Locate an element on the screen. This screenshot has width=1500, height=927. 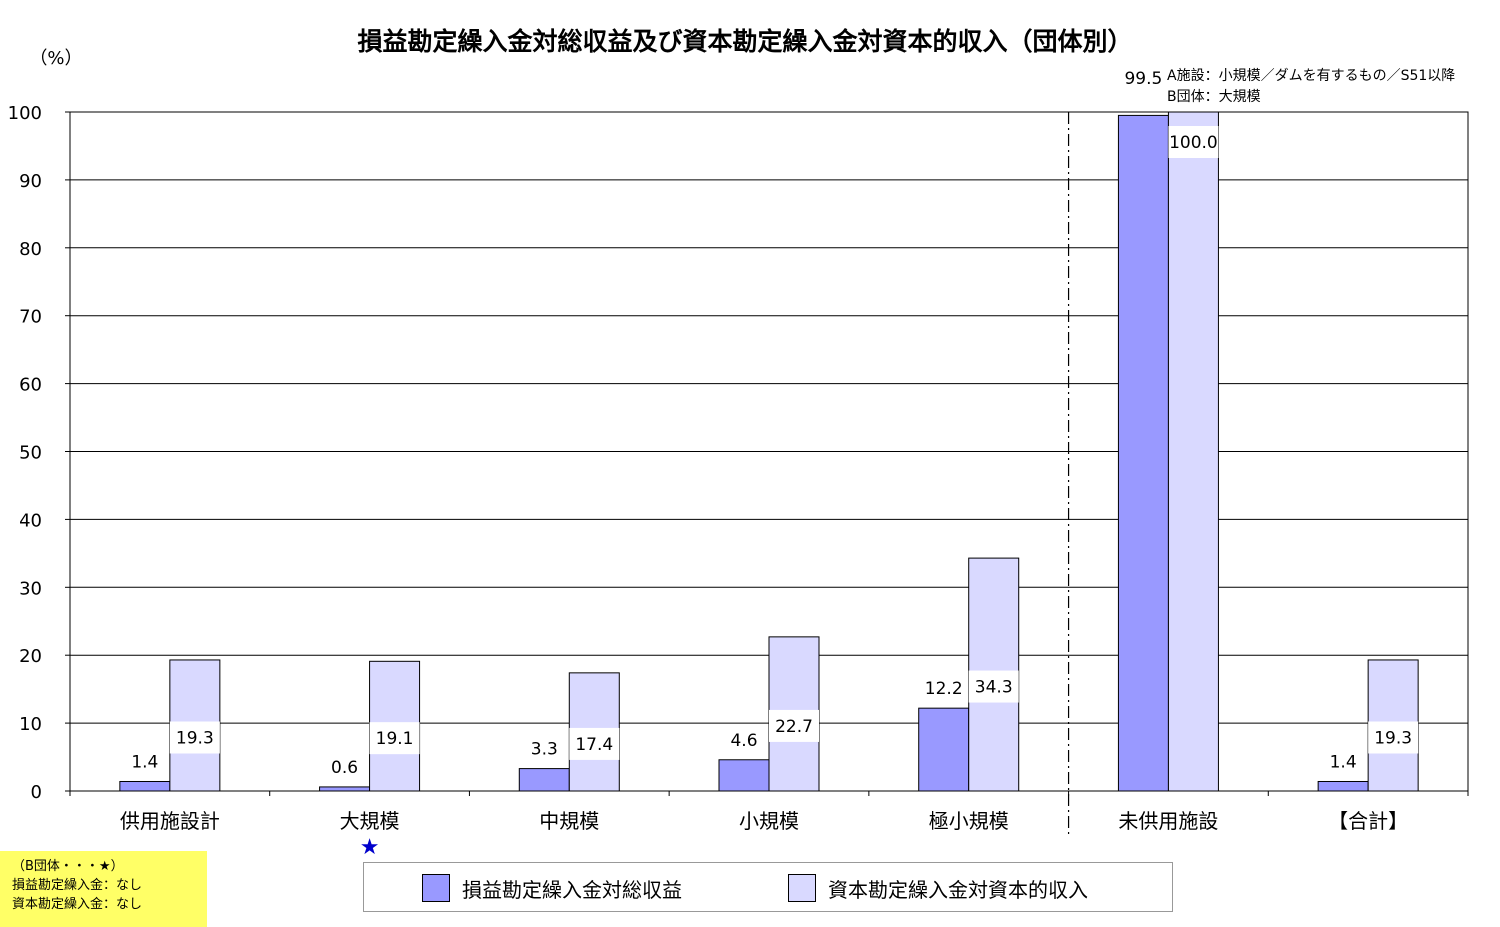
y-tick-label: 50 is located at coordinates (30, 453).